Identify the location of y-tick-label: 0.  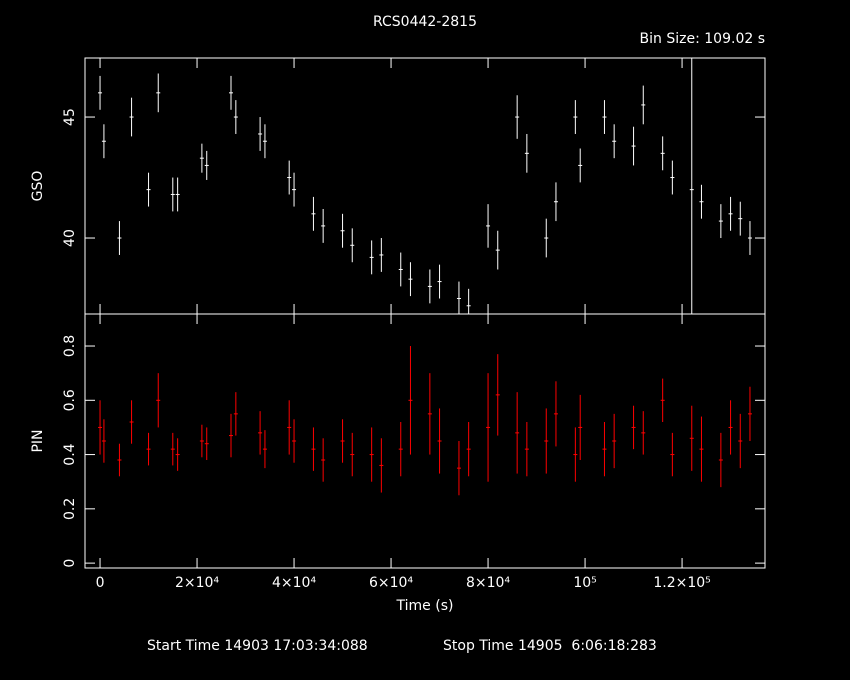
(70, 563).